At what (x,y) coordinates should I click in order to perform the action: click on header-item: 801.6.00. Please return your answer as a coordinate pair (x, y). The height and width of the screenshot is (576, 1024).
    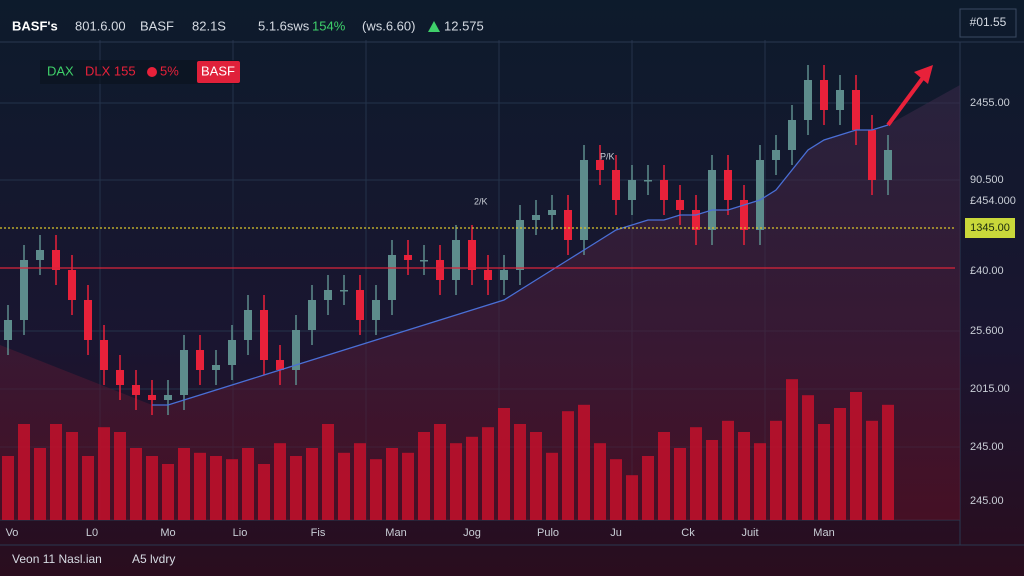
    Looking at the image, I should click on (100, 25).